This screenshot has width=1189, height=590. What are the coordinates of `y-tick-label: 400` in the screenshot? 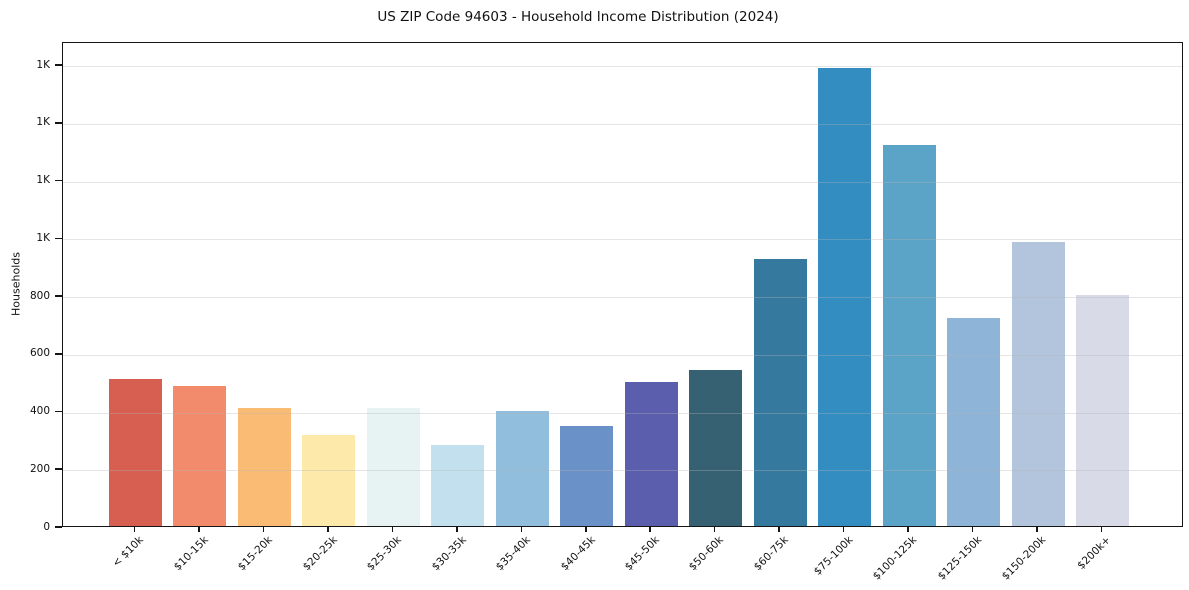 It's located at (39, 411).